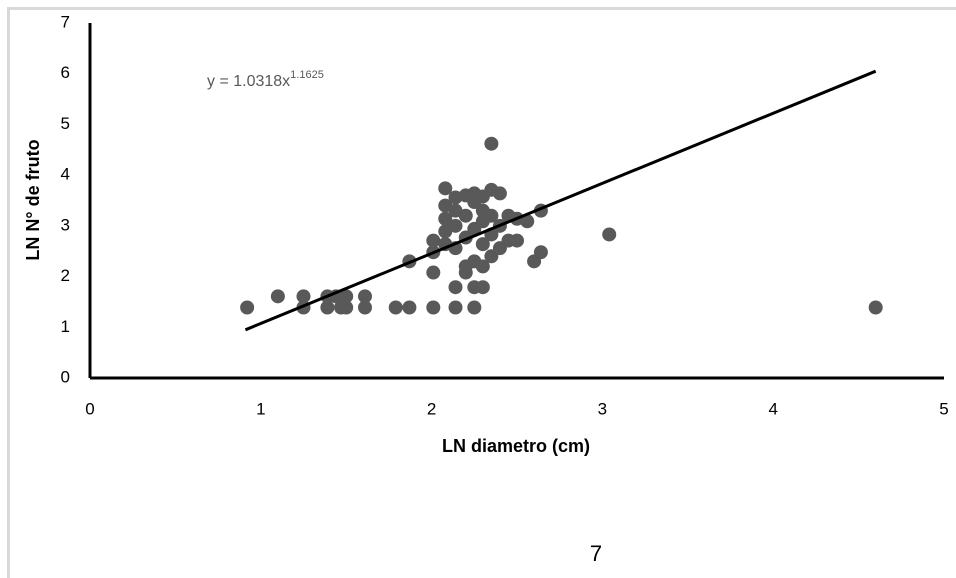  I want to click on x-axis-label: LN diametro (cm), so click(516, 446).